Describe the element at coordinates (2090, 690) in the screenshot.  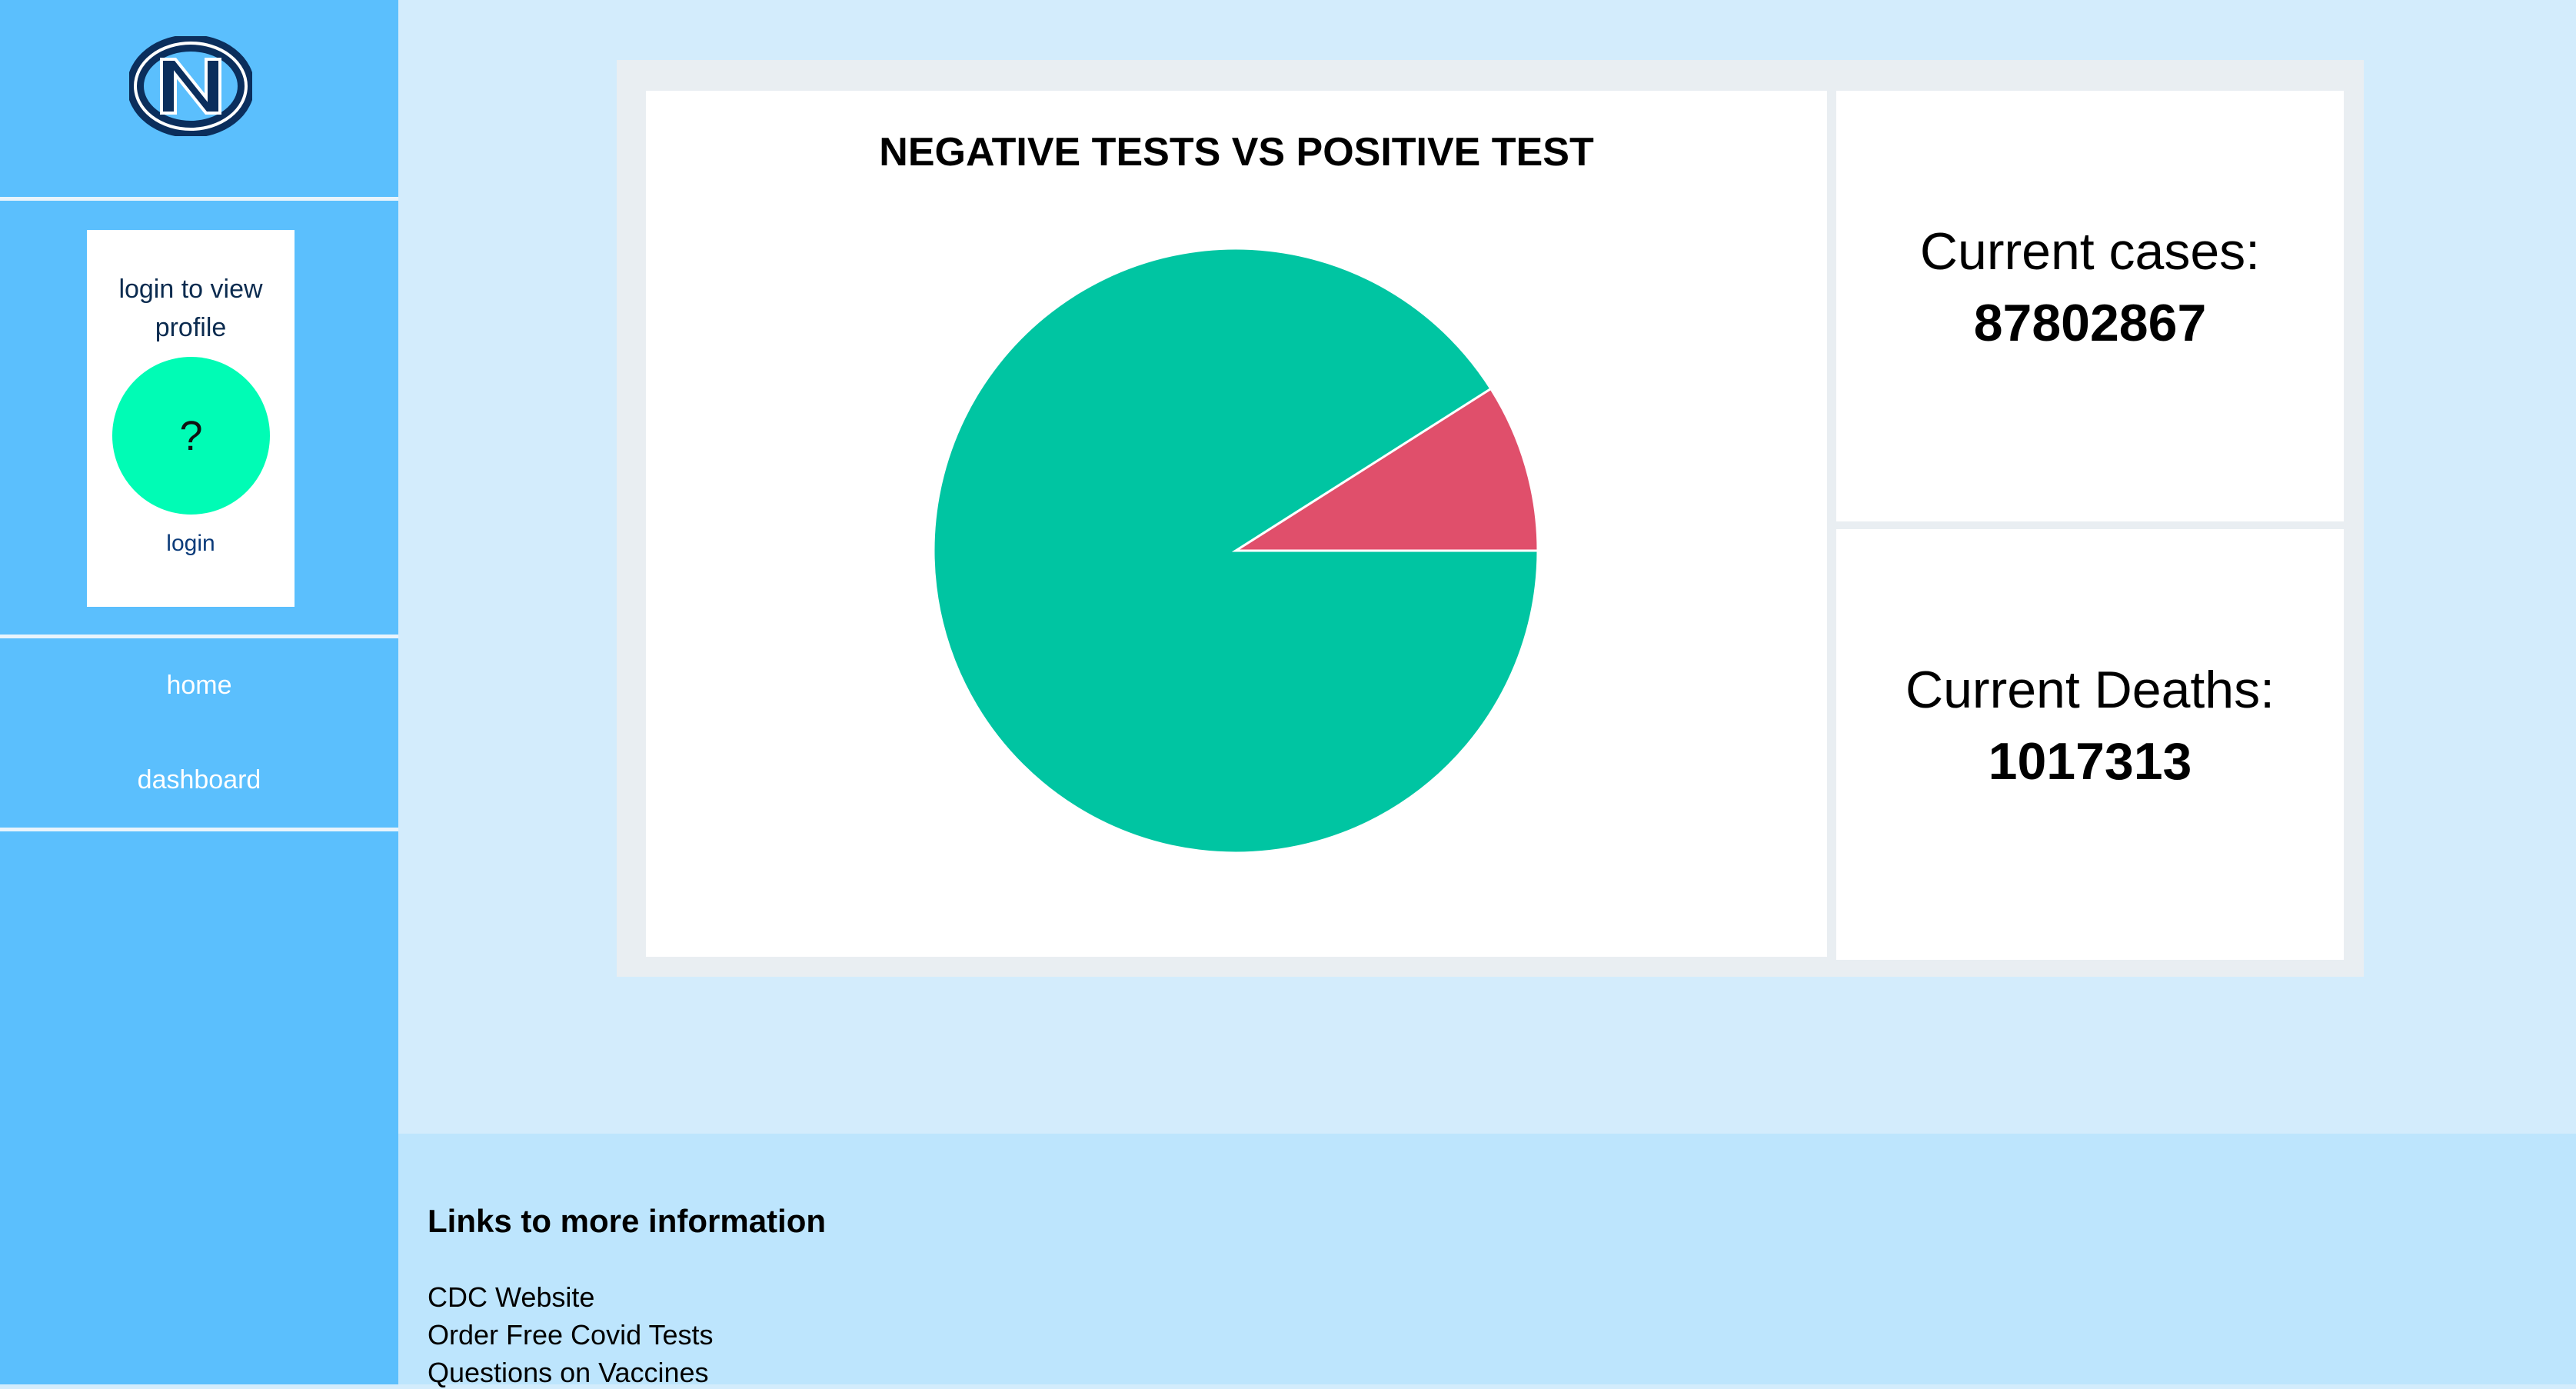
I see `current-deaths-label: Current Deaths:` at that location.